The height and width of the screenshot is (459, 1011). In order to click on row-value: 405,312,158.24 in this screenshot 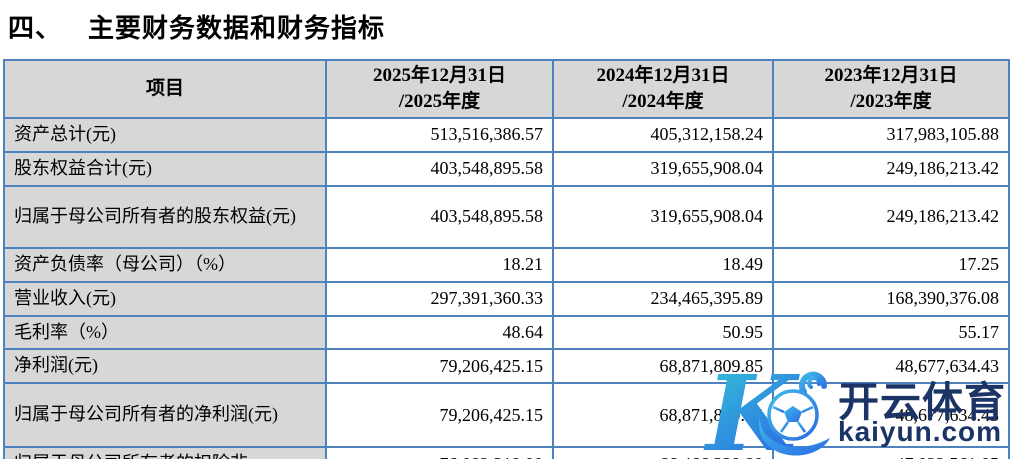, I will do `click(663, 135)`.